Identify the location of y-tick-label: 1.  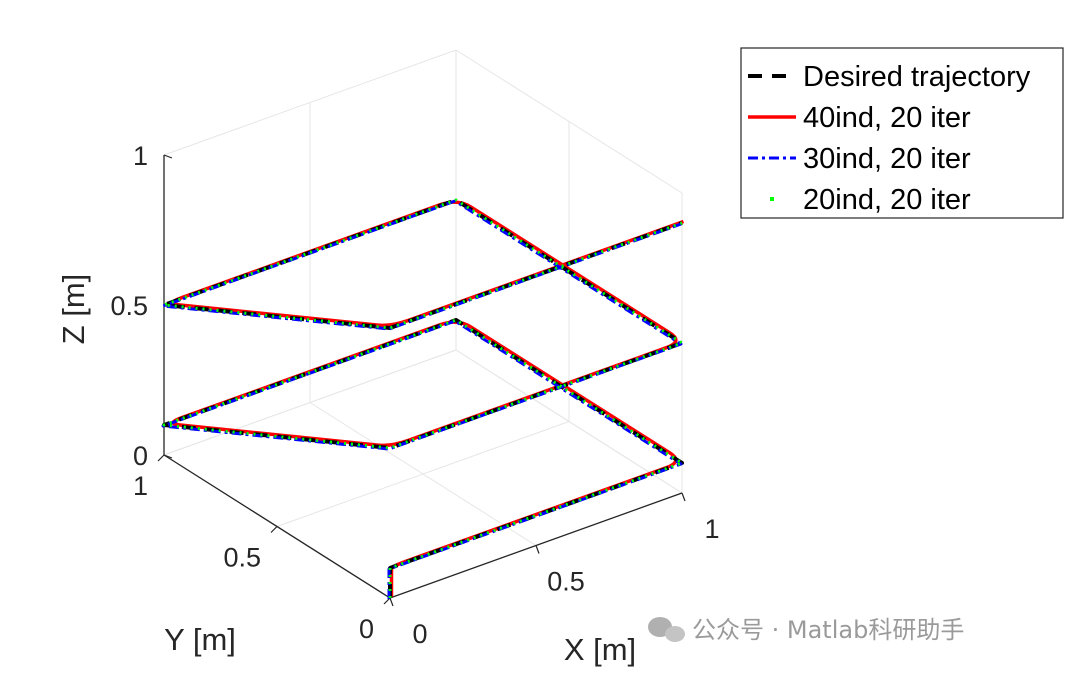
(140, 486).